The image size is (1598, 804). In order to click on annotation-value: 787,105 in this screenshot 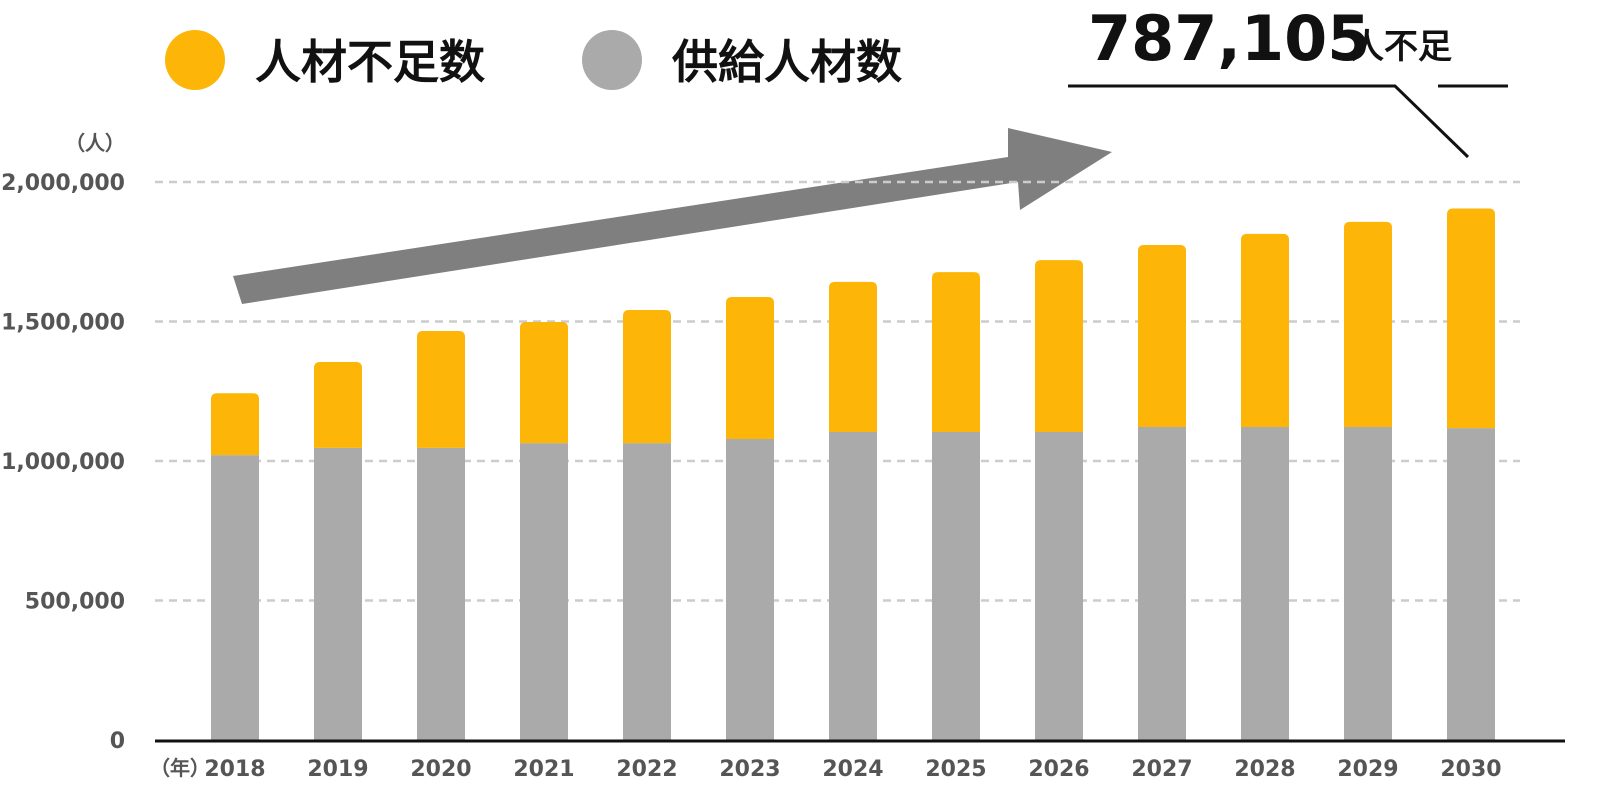, I will do `click(1229, 38)`.